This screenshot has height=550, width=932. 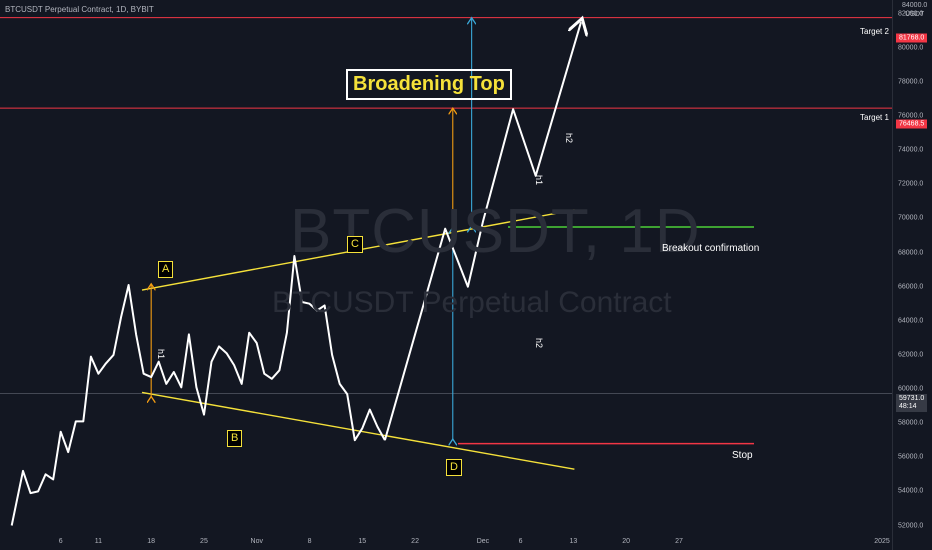 What do you see at coordinates (742, 455) in the screenshot?
I see `stop-label: Stop` at bounding box center [742, 455].